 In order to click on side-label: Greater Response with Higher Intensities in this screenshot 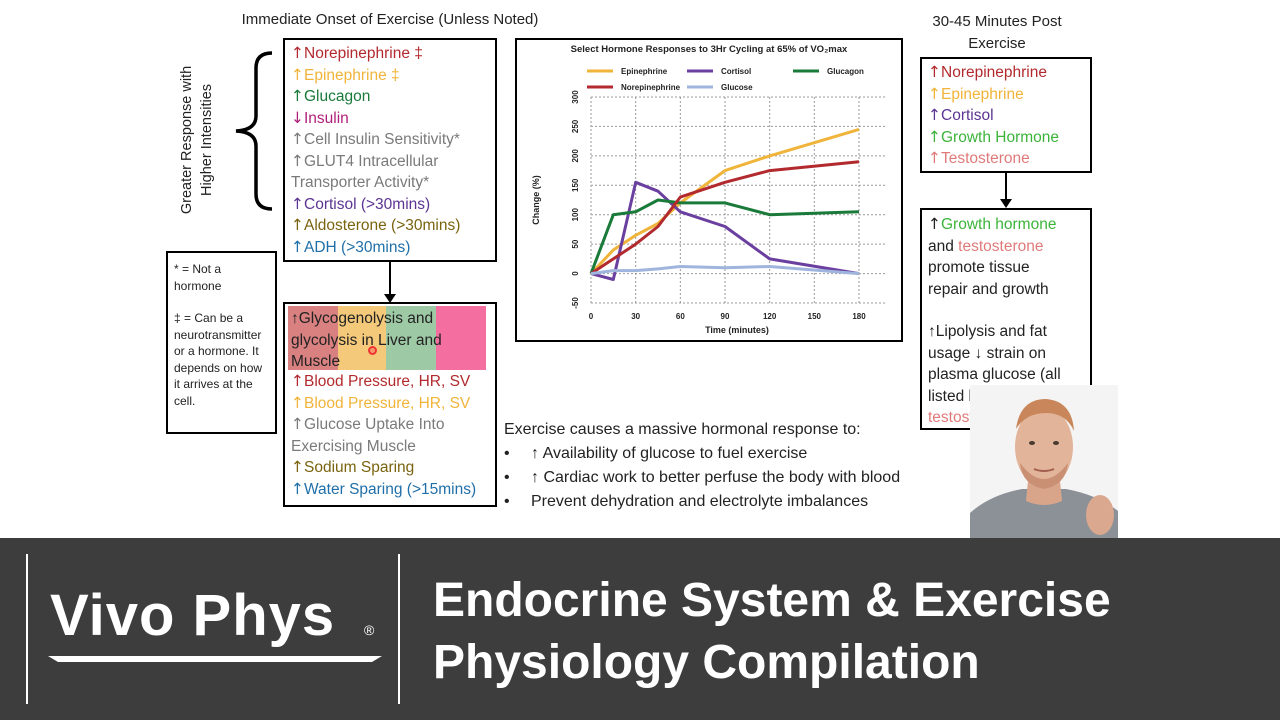, I will do `click(197, 140)`.